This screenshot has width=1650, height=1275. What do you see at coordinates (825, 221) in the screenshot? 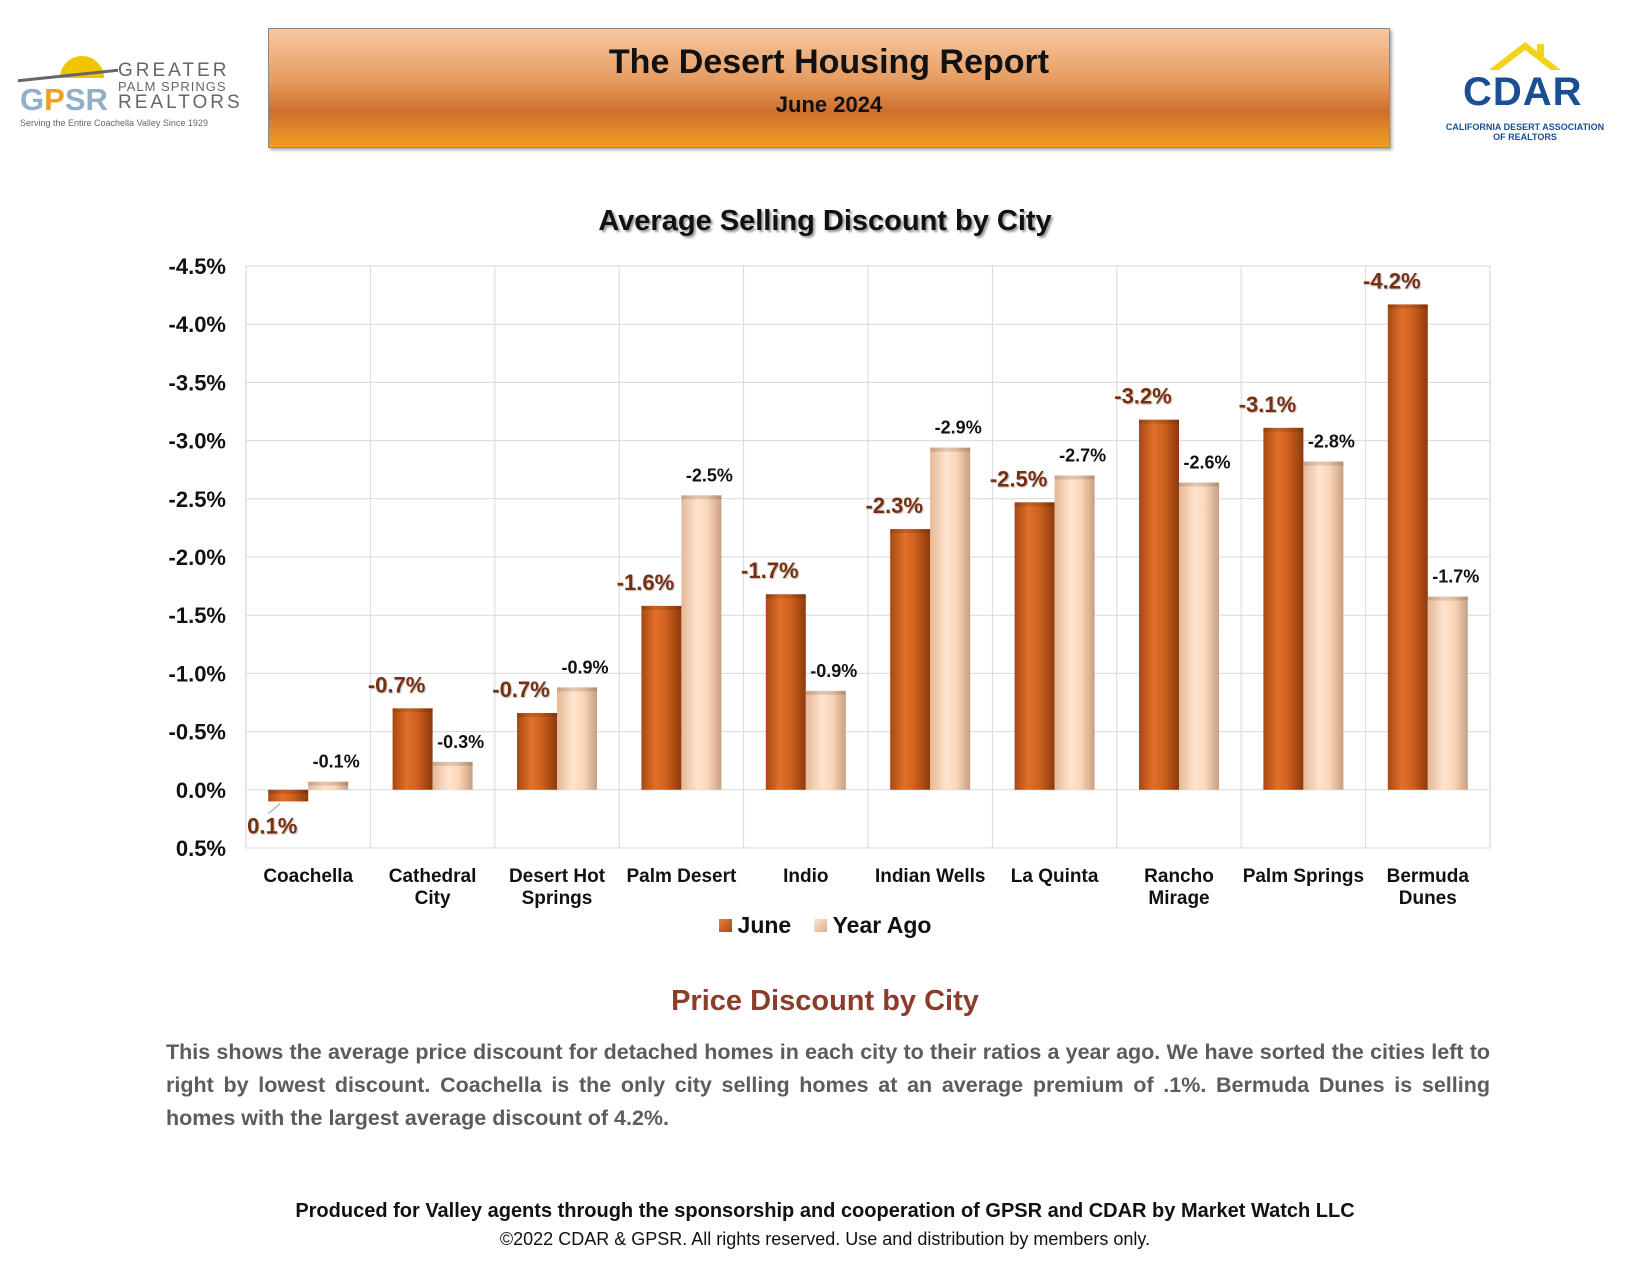
I see `chart-title: Average Selling Discount by City` at bounding box center [825, 221].